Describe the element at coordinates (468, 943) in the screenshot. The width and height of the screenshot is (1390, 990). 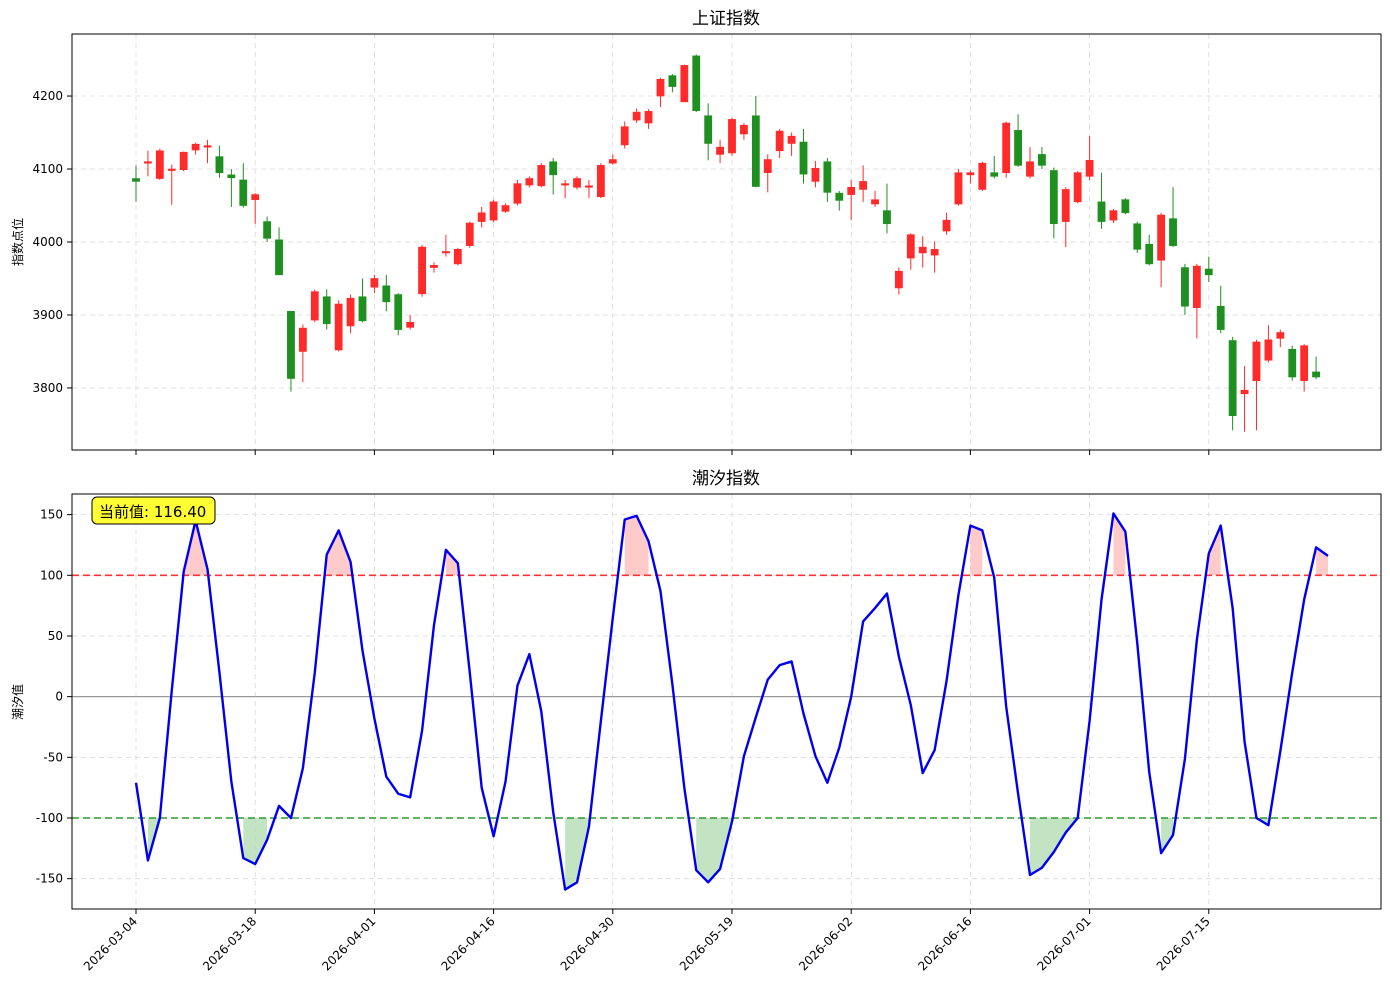
I see `x-tick-label: 2026-04-16` at that location.